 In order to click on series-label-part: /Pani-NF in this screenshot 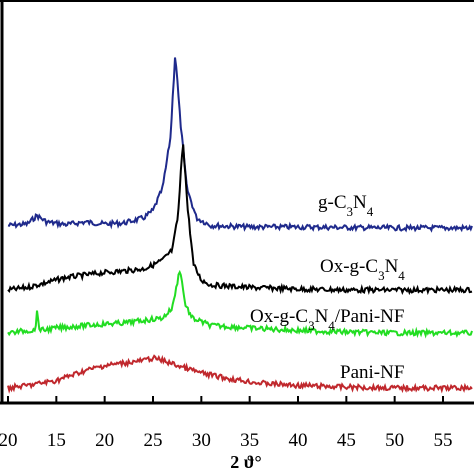, I will do `click(370, 316)`.